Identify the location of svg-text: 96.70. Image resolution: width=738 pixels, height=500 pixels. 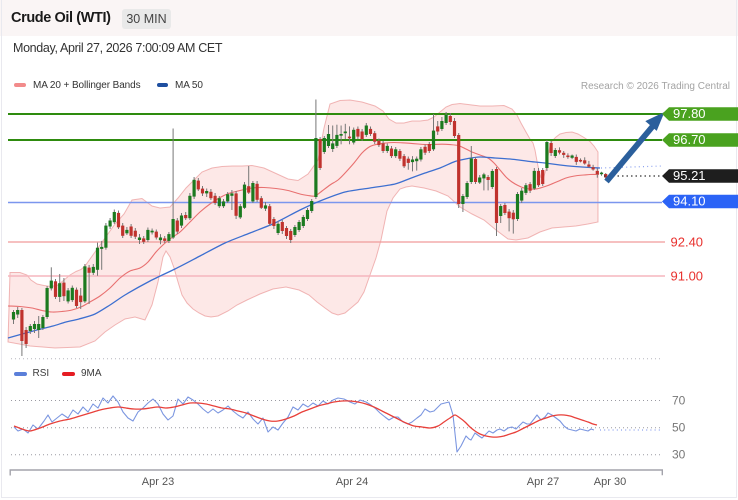
(689, 139).